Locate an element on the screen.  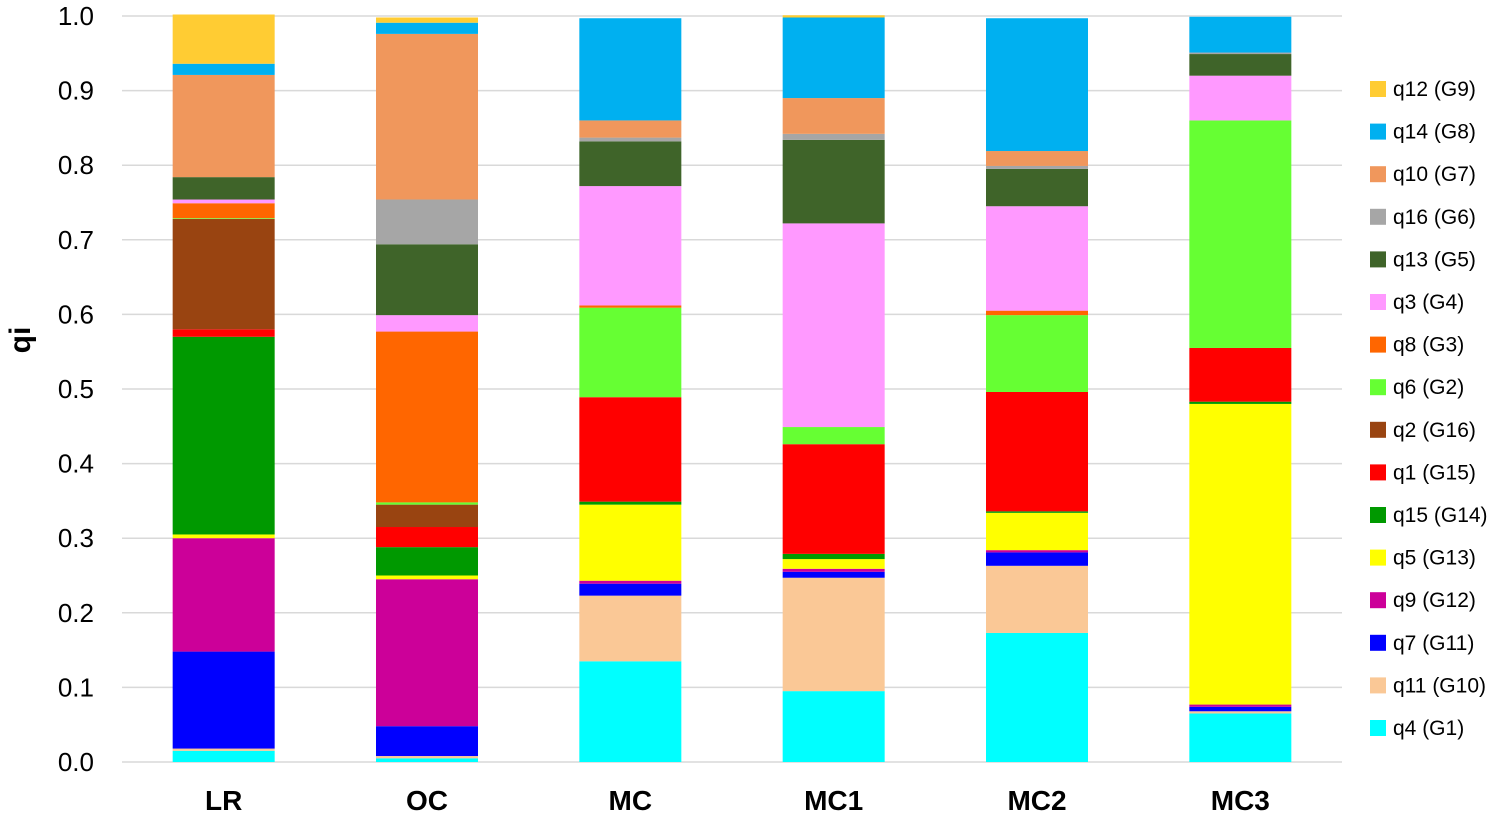
legend-item: q2 (G16) is located at coordinates (1423, 430).